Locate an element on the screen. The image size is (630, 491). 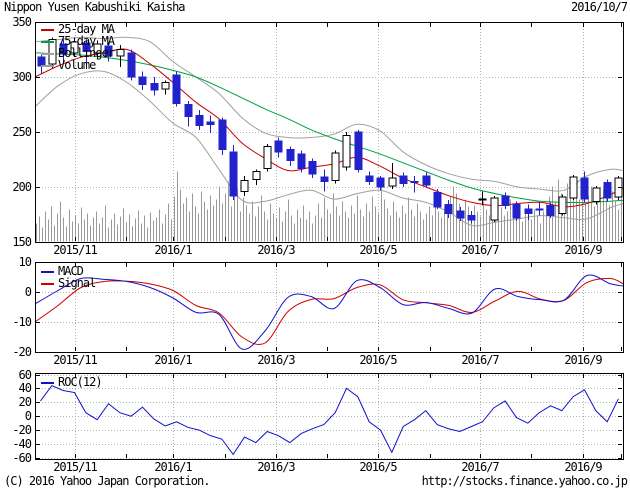
y-axis-label: -60 is located at coordinates (22, 458).